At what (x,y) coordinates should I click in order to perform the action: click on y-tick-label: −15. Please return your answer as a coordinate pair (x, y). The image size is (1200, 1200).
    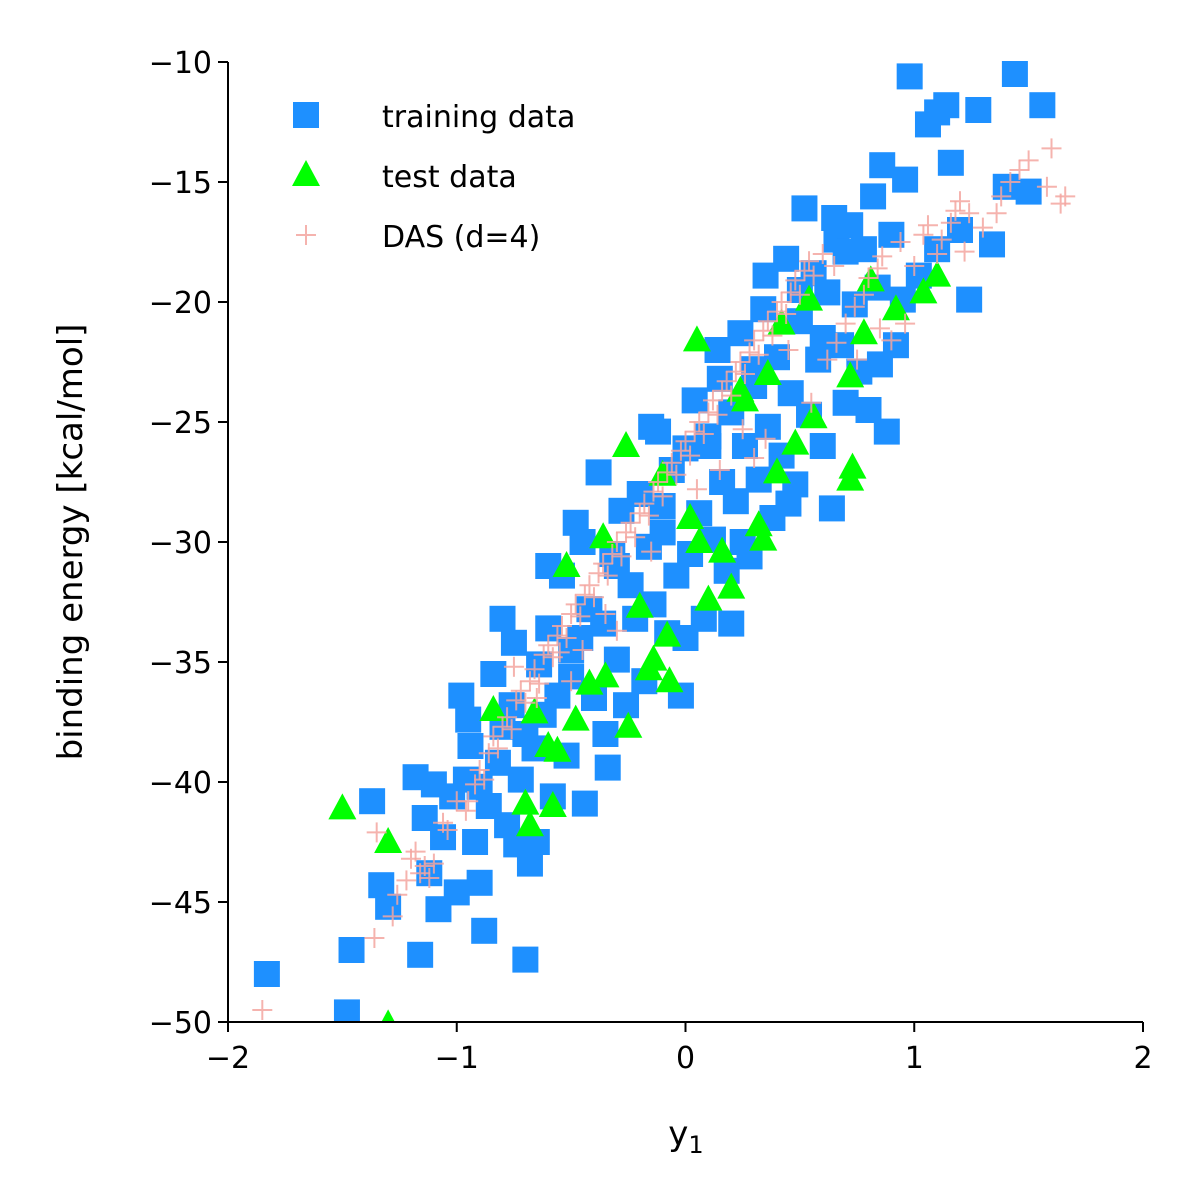
    Looking at the image, I should click on (180, 183).